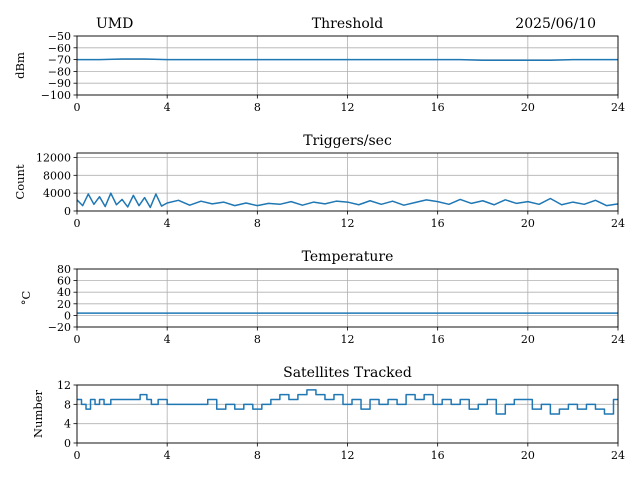  I want to click on y-tick-label: −90, so click(59, 83).